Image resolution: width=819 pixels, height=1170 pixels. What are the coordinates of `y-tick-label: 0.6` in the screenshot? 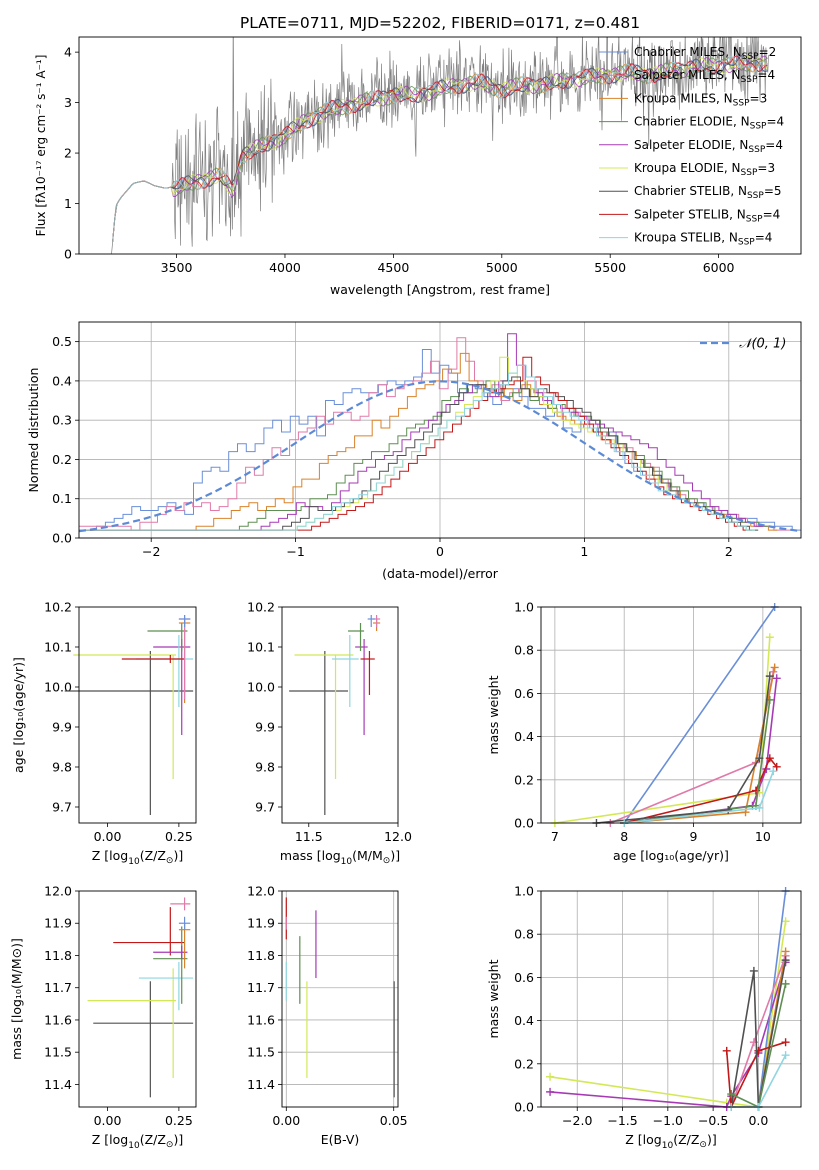 It's located at (524, 977).